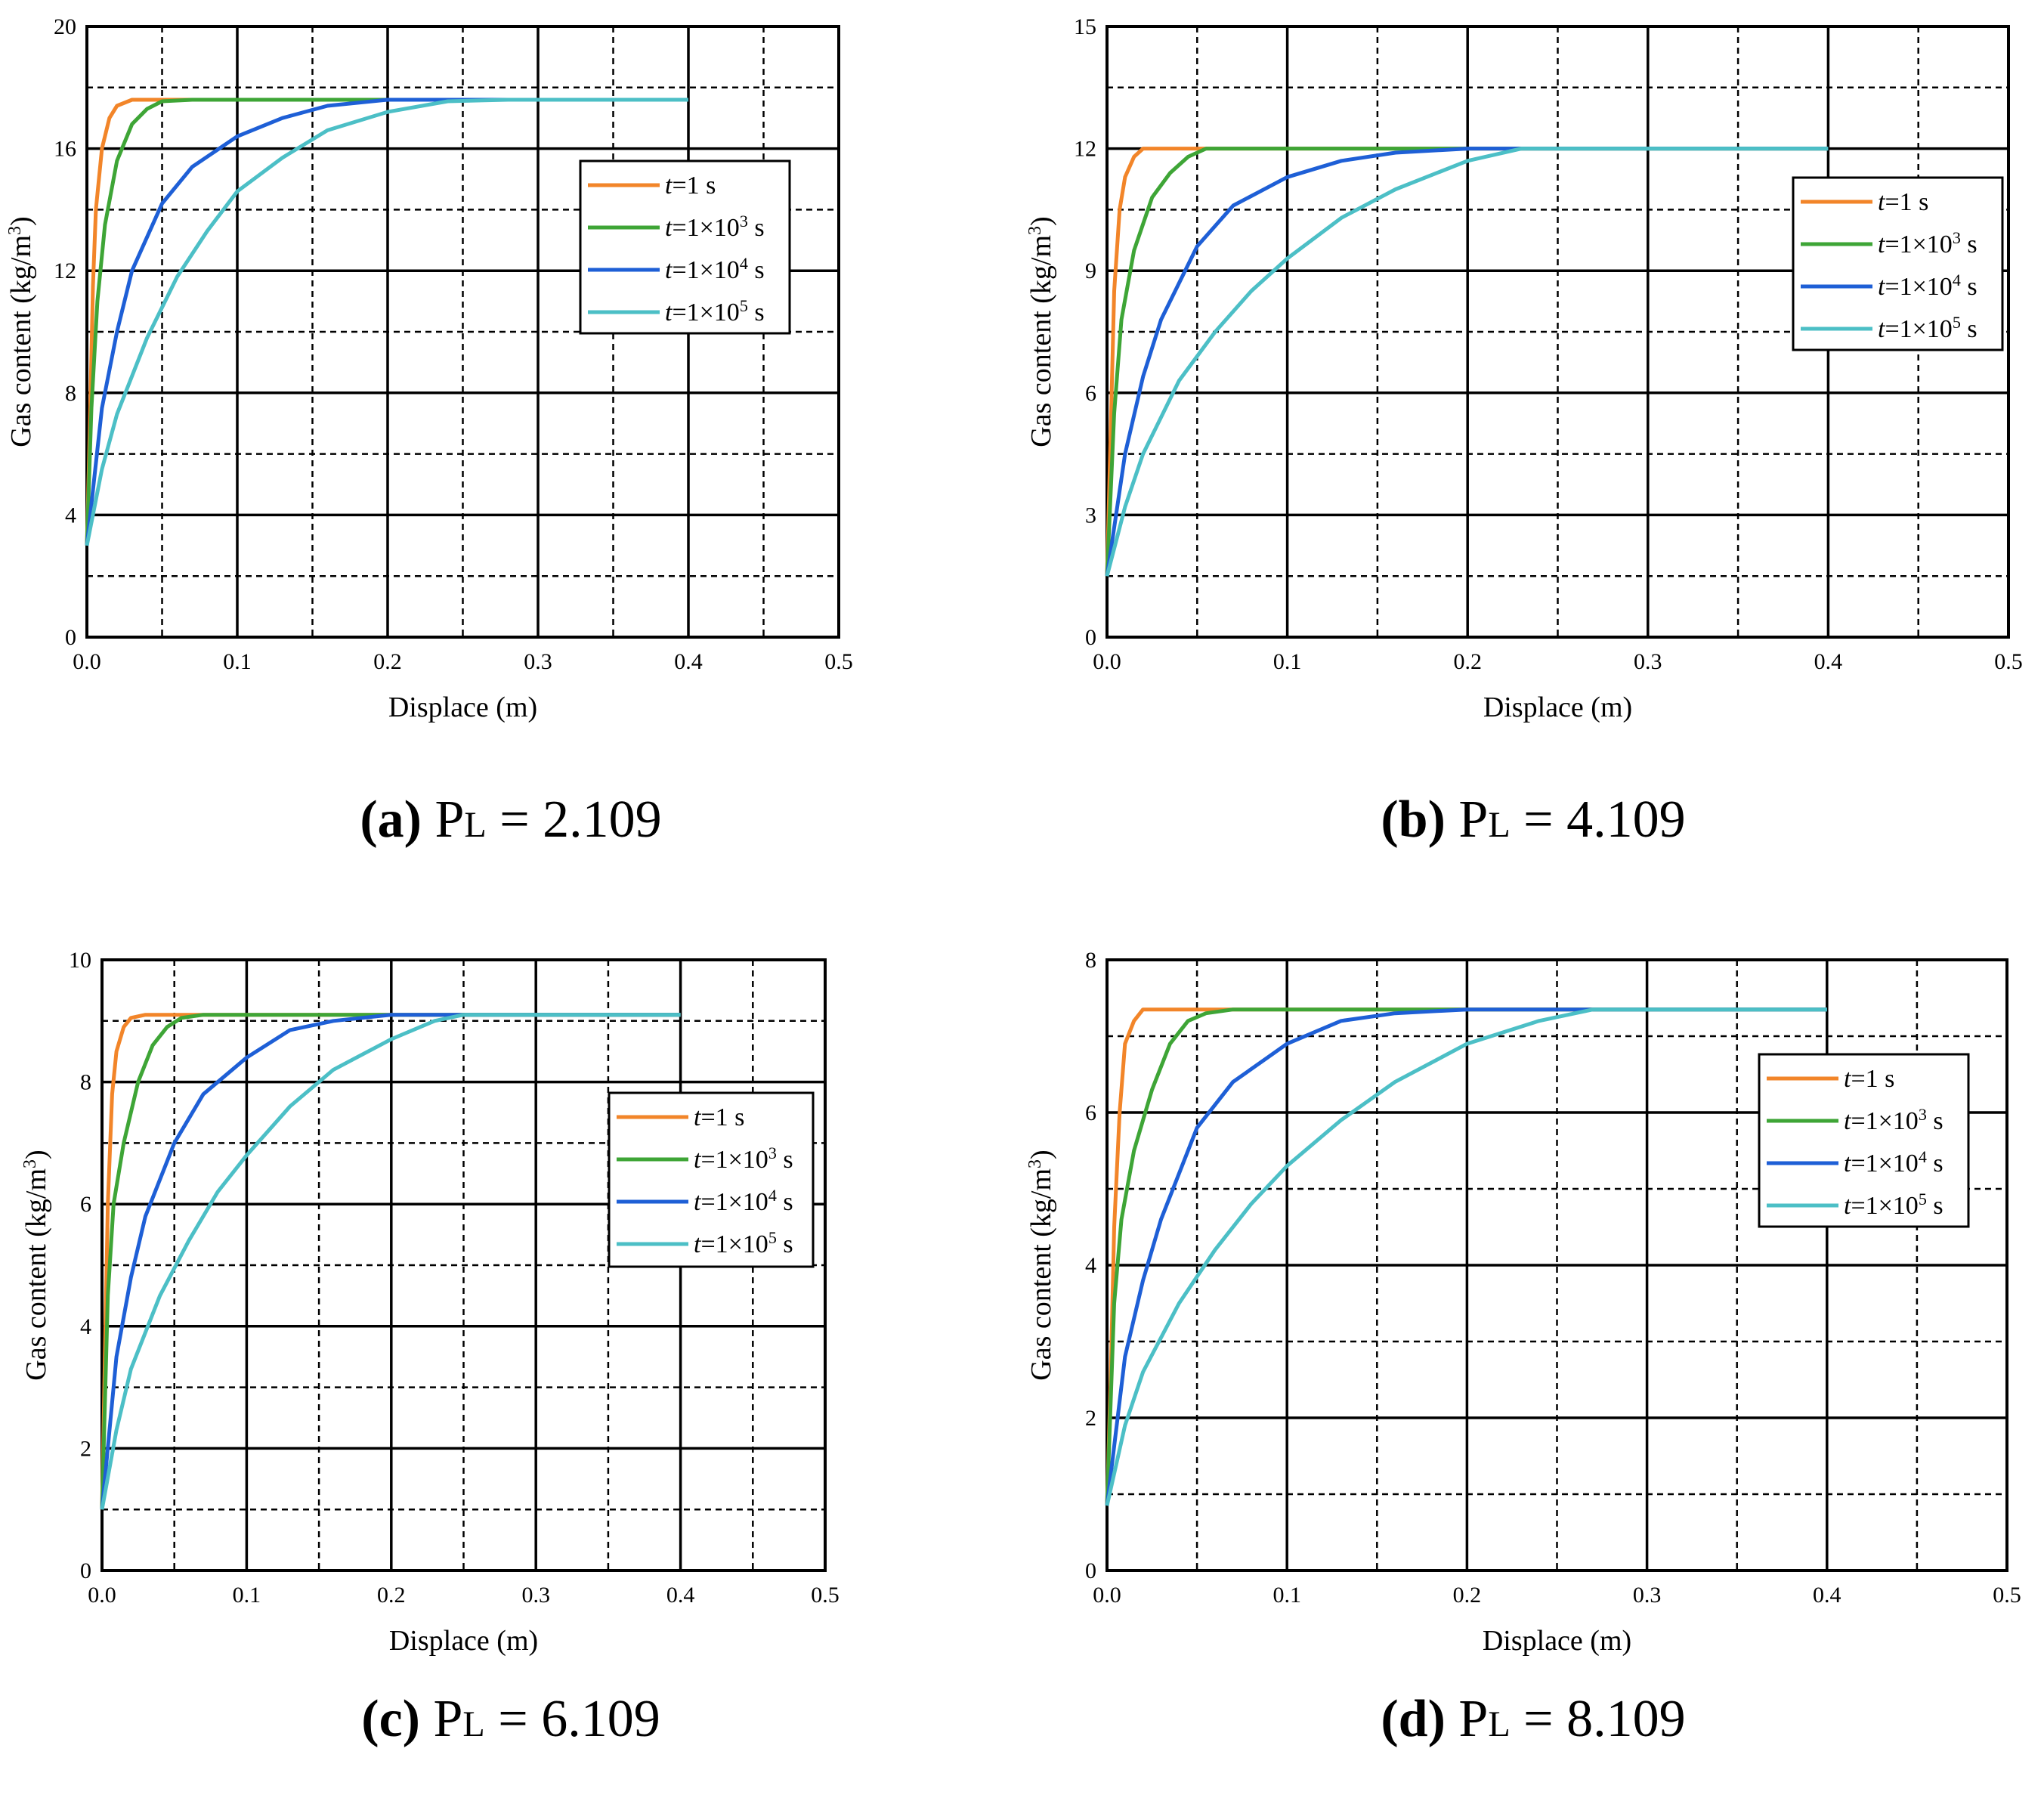 The image size is (2044, 1798). Describe the element at coordinates (572, 1719) in the screenshot. I see `caption-c-value: = 6.109` at that location.